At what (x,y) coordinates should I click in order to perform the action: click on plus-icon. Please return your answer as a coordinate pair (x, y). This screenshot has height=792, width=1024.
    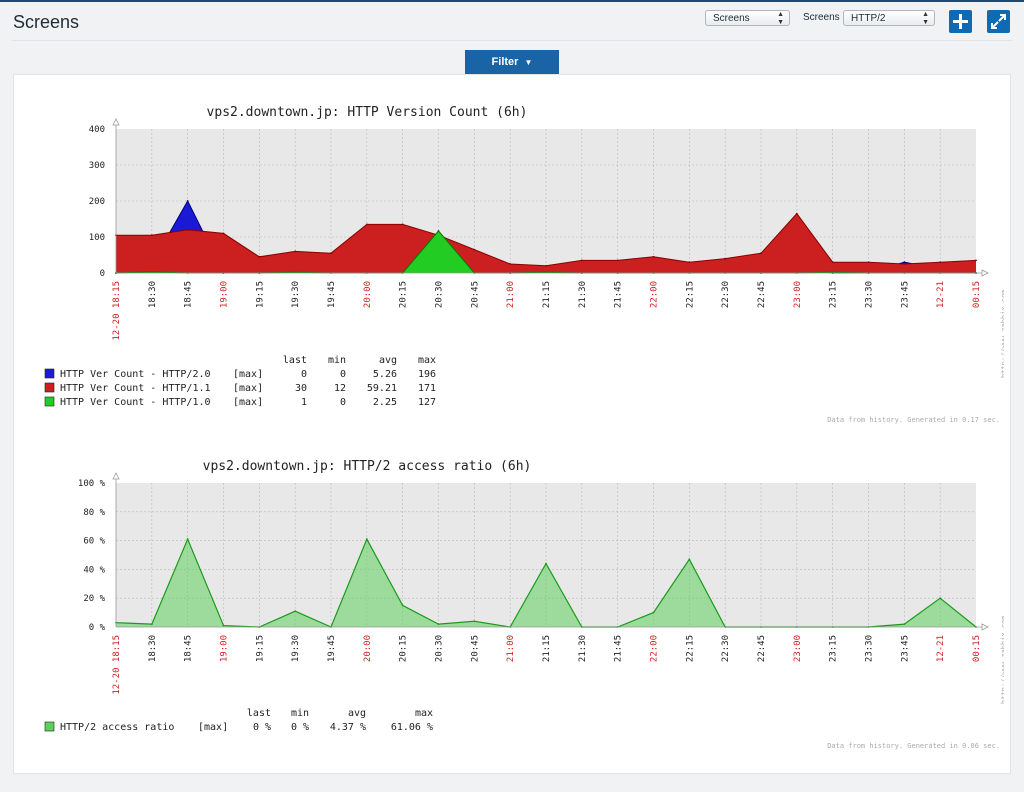
    Looking at the image, I should click on (960, 21).